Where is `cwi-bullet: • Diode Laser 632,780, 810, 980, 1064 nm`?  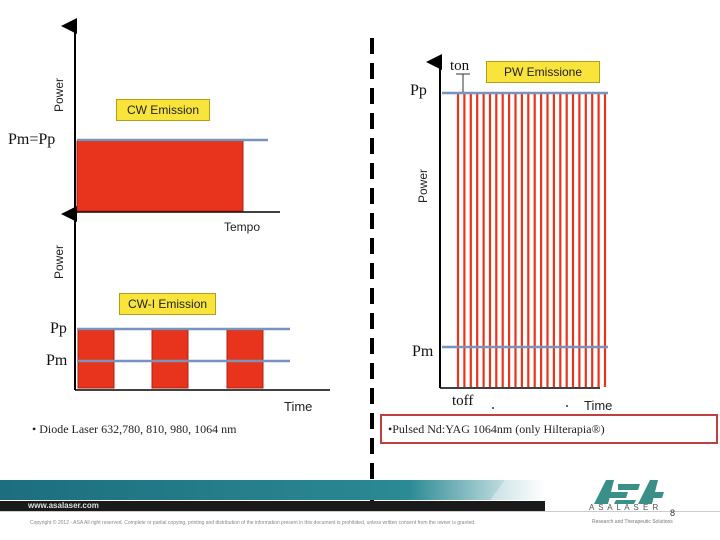 cwi-bullet: • Diode Laser 632,780, 810, 980, 1064 nm is located at coordinates (134, 428).